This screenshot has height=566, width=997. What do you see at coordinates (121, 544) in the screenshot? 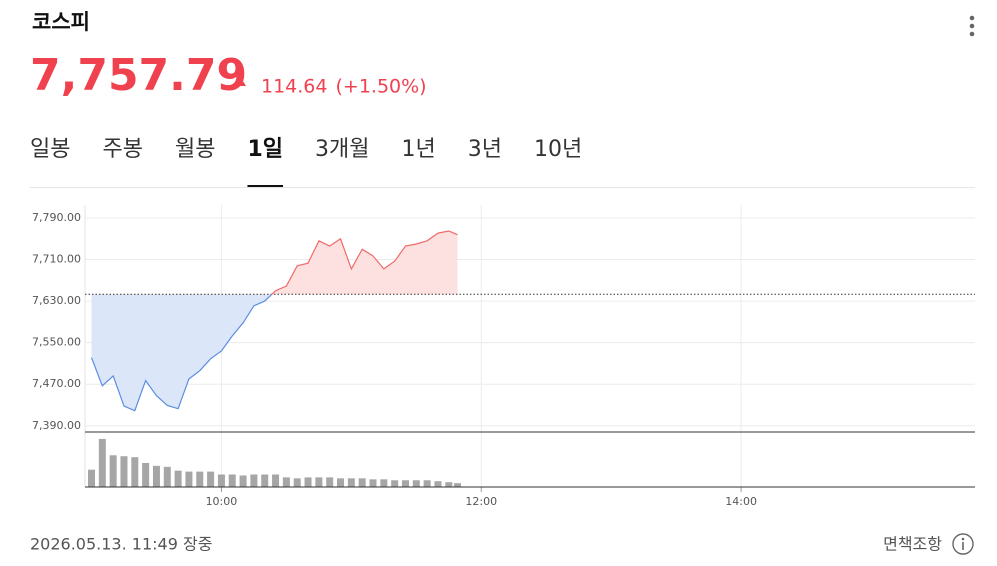
I see `timestamp: 2026.05.13. 11:49 장중` at bounding box center [121, 544].